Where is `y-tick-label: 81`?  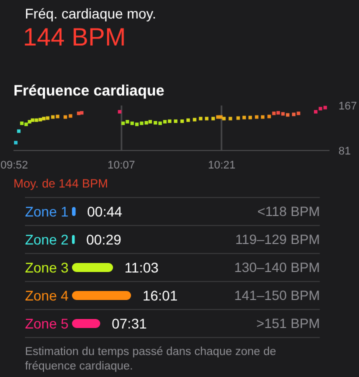
y-tick-label: 81 is located at coordinates (344, 152).